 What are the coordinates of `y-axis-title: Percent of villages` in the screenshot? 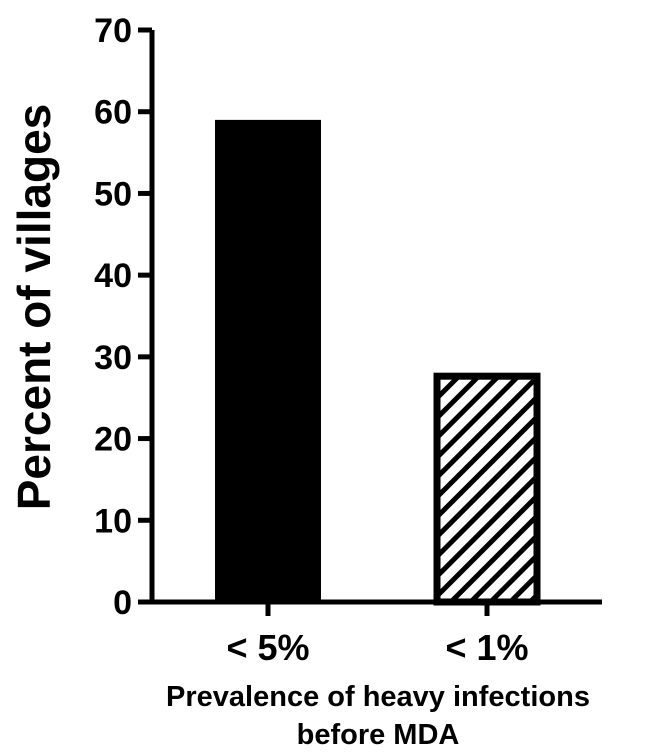 It's located at (34, 307).